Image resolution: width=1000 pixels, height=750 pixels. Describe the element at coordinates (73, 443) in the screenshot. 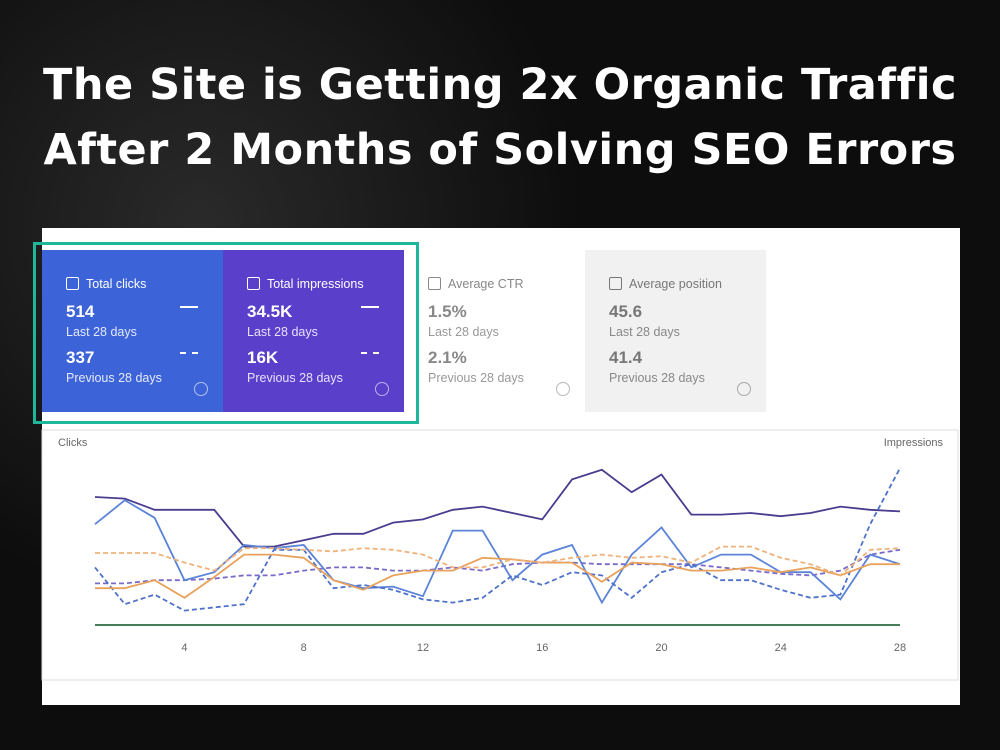

I see `y-axis-label: Clicks` at that location.